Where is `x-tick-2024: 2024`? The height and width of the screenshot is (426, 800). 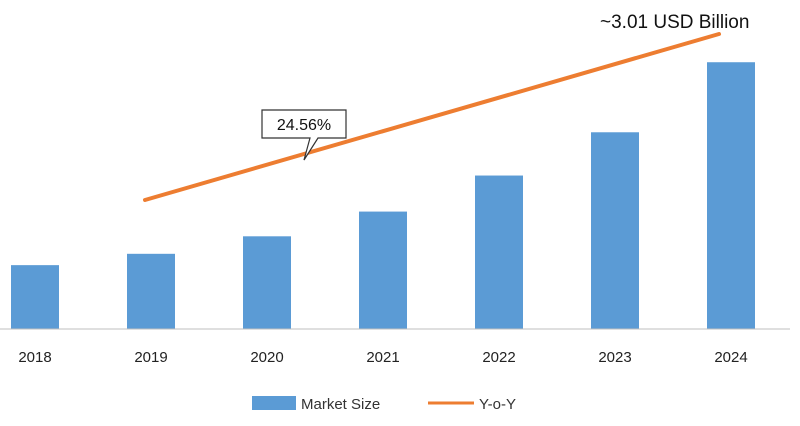
x-tick-2024: 2024 is located at coordinates (730, 357).